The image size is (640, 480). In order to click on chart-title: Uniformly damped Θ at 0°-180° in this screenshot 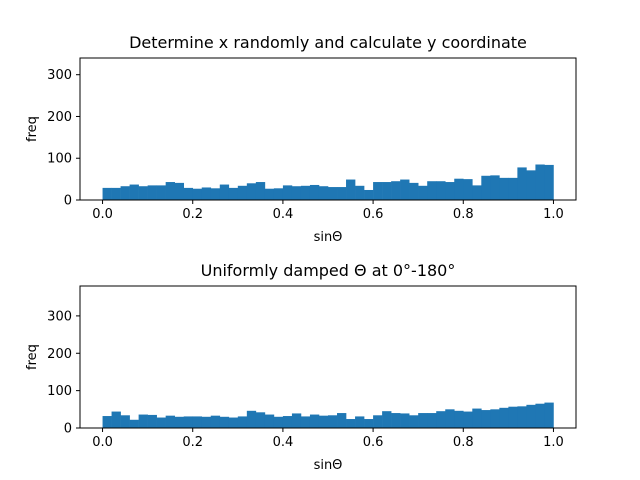, I will do `click(328, 270)`.